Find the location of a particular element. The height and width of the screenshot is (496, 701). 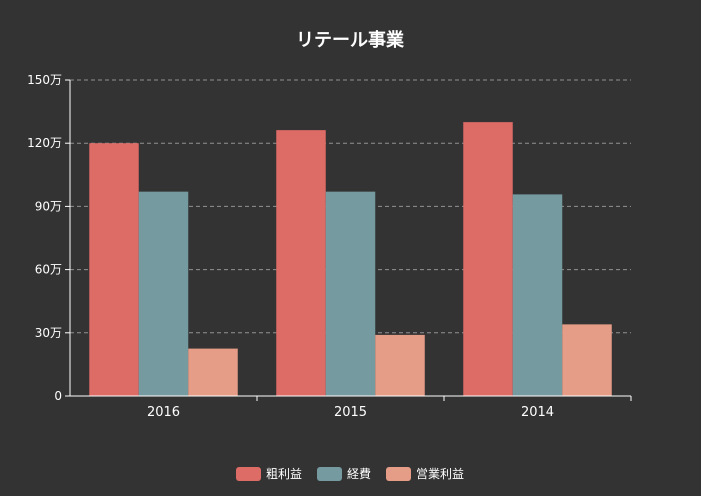

y-tick-label: 60万 is located at coordinates (48, 270).